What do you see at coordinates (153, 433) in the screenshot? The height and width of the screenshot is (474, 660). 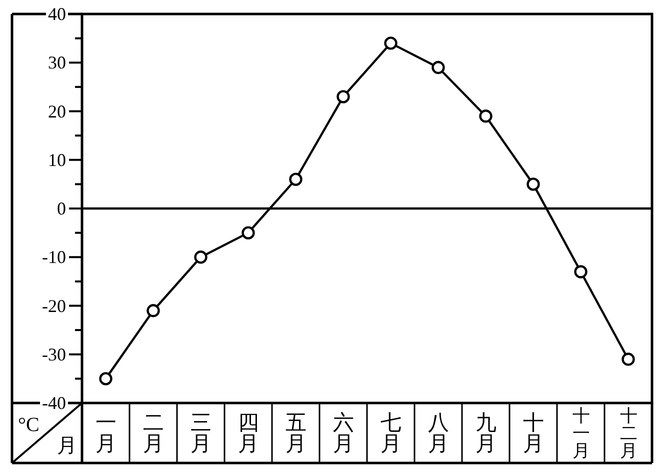 I see `x-tick-label: 二月` at bounding box center [153, 433].